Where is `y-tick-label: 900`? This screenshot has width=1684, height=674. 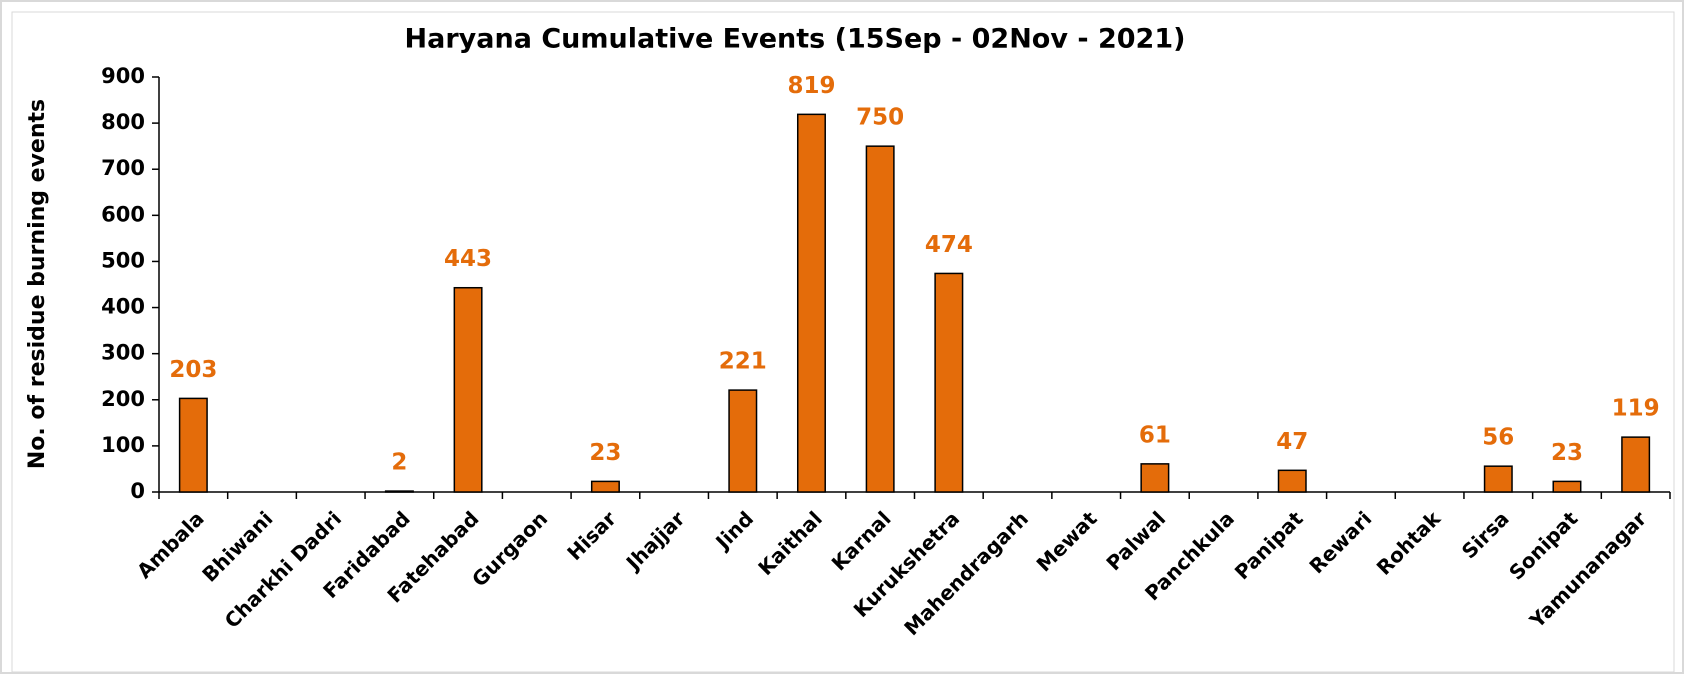 y-tick-label: 900 is located at coordinates (123, 76).